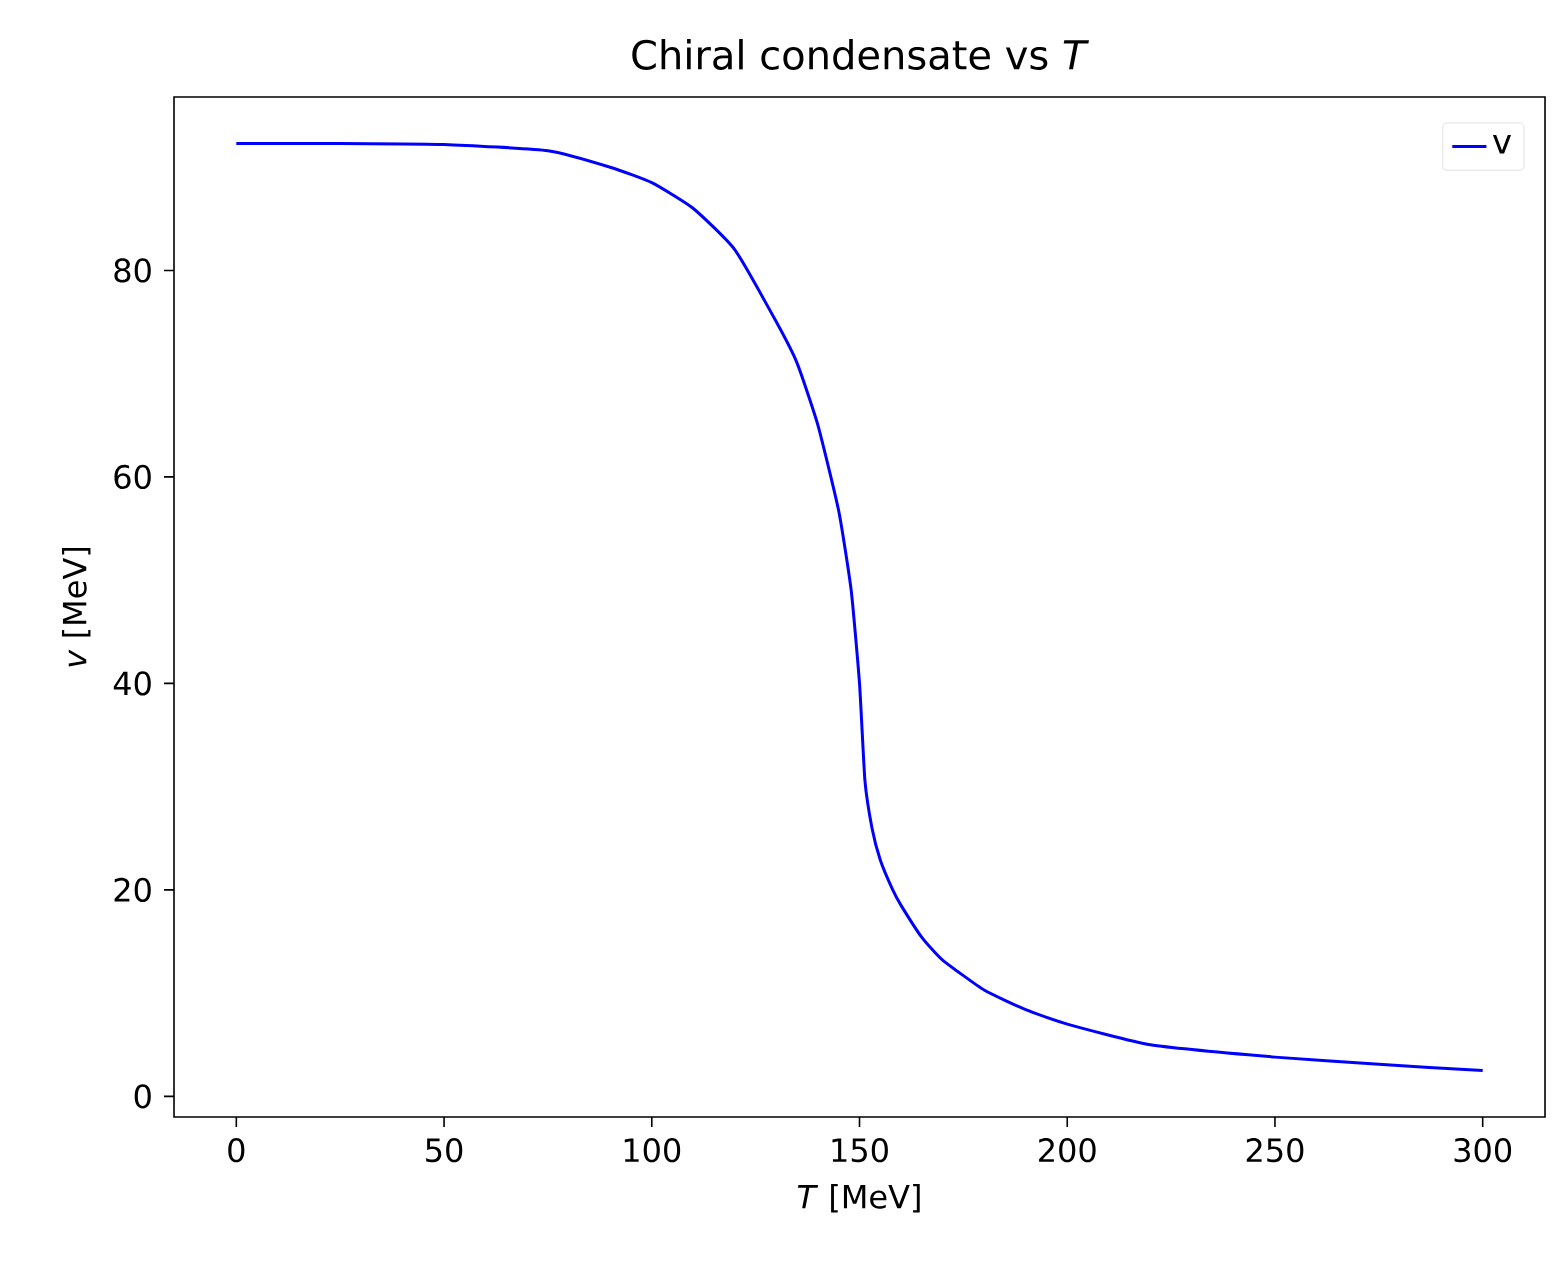 This screenshot has height=1266, width=1557. Describe the element at coordinates (132, 270) in the screenshot. I see `y-tick-label: 80` at that location.